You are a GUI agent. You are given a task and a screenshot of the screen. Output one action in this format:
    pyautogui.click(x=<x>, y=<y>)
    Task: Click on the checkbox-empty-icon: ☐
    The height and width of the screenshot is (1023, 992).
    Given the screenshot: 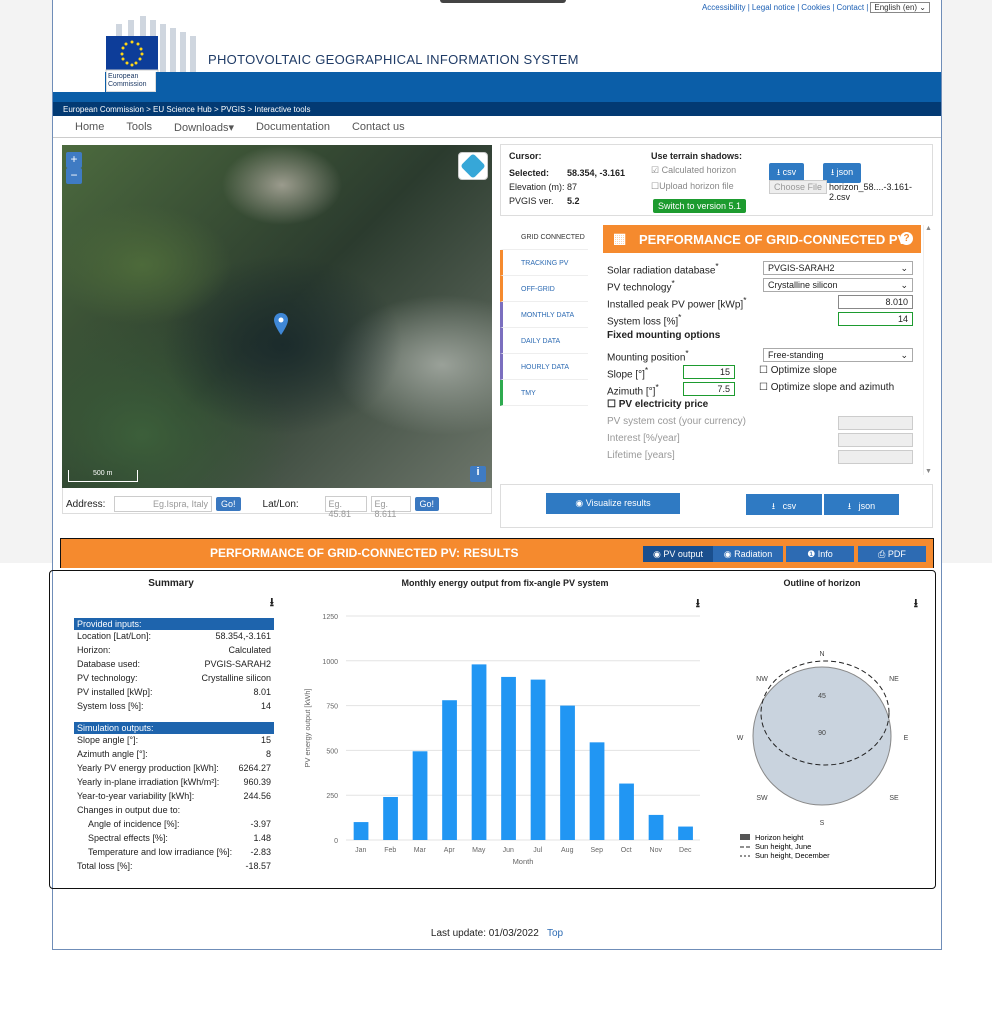 What is the action you would take?
    pyautogui.click(x=655, y=186)
    